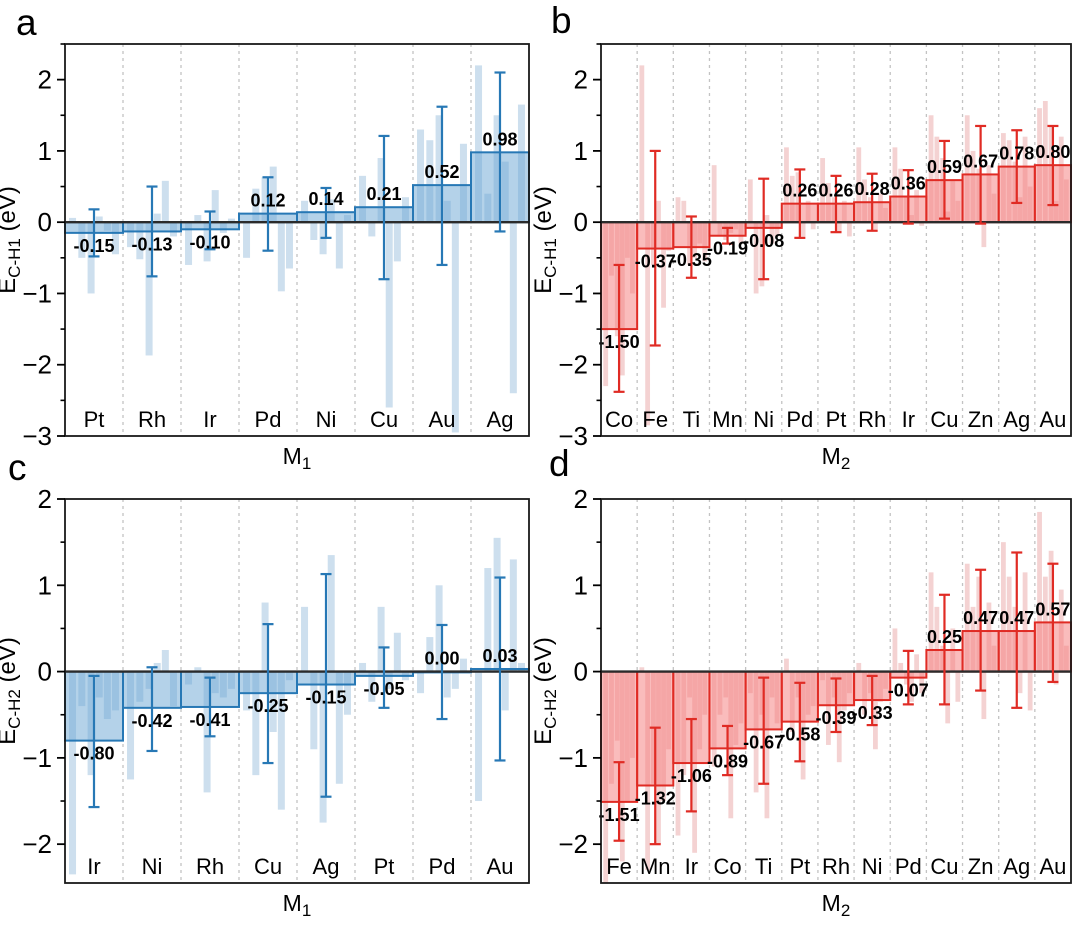  I want to click on y-tick-label: 0, so click(45, 222).